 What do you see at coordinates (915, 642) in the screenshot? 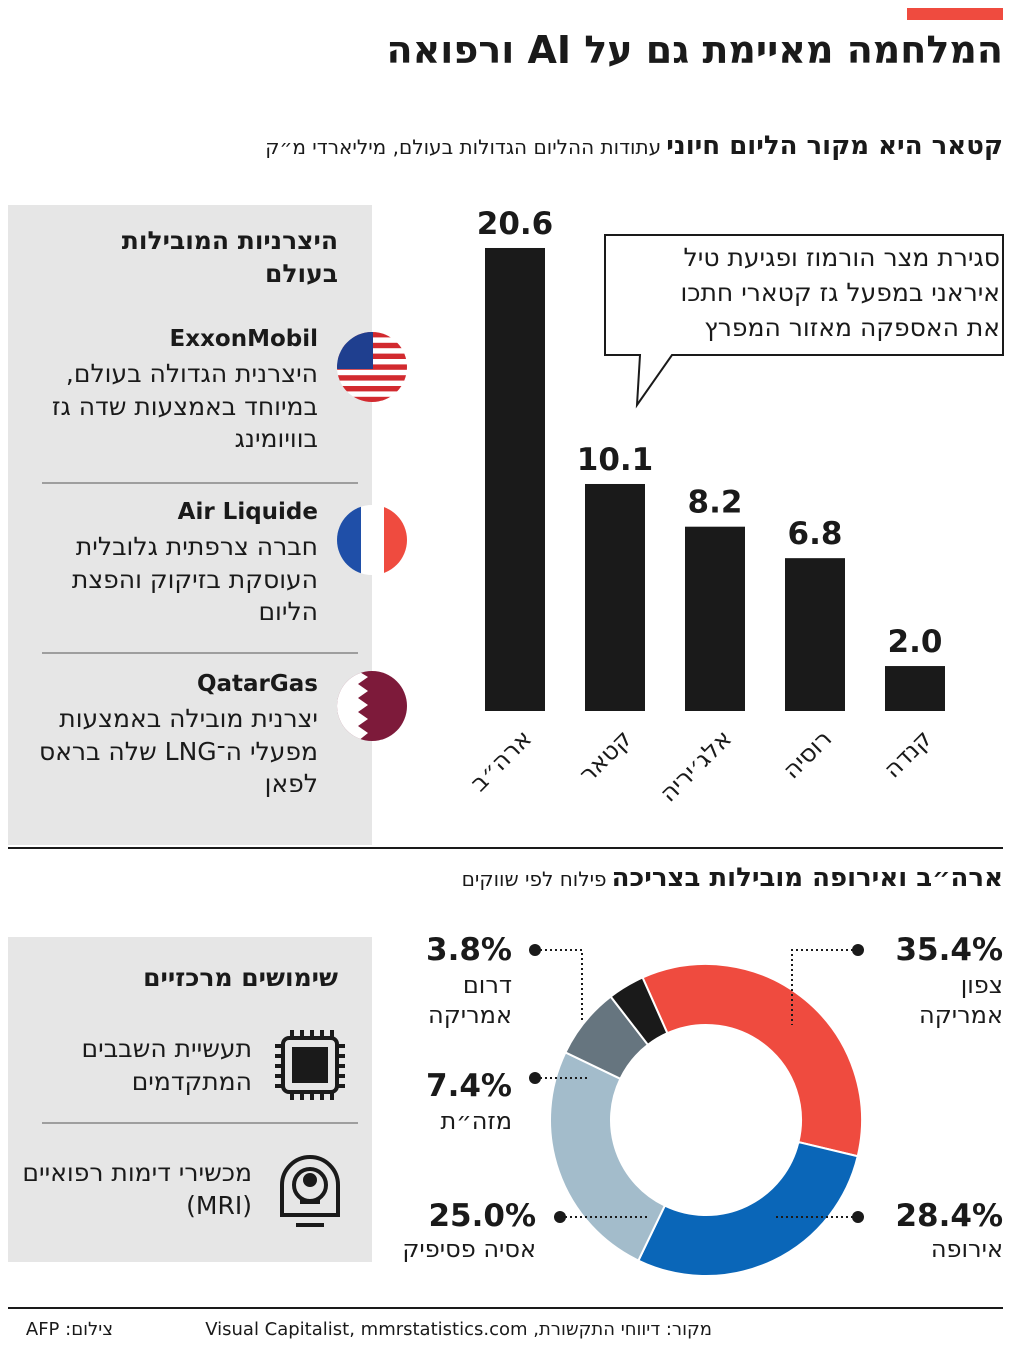
I see `value-label: 2.0` at bounding box center [915, 642].